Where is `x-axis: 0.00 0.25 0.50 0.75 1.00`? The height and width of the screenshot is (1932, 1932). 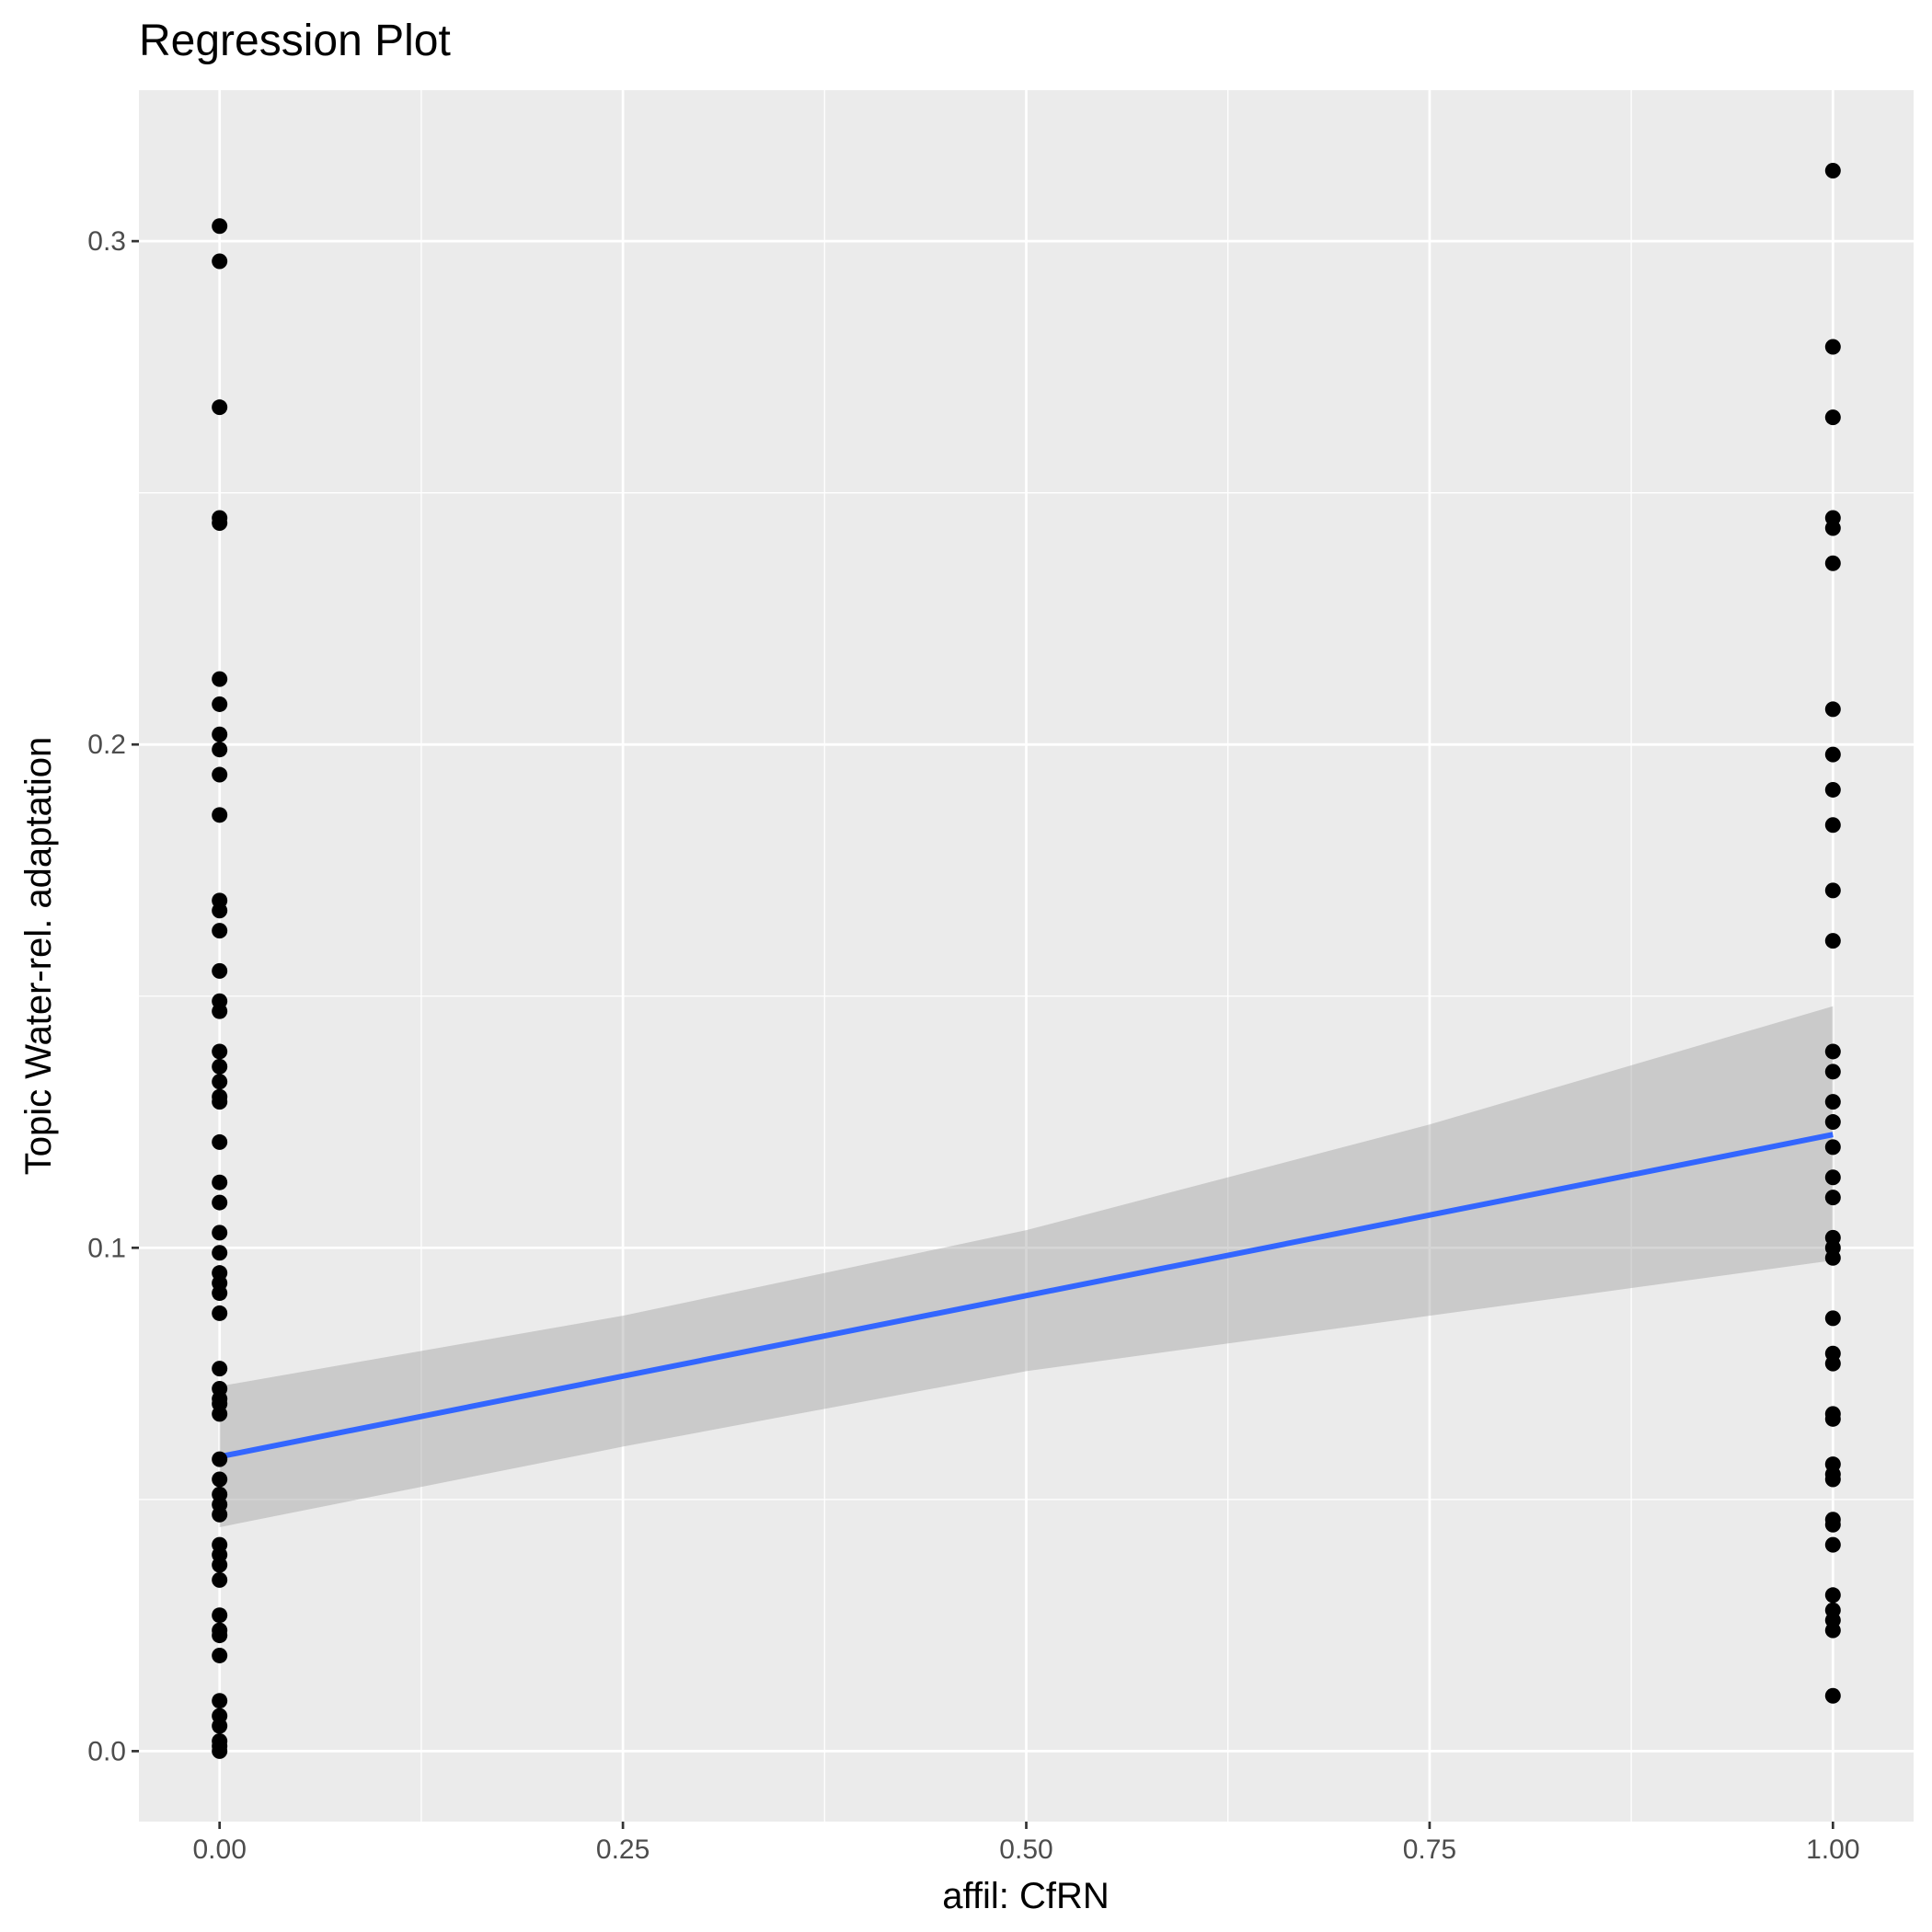 x-axis: 0.00 0.25 0.50 0.75 1.00 is located at coordinates (1026, 1843).